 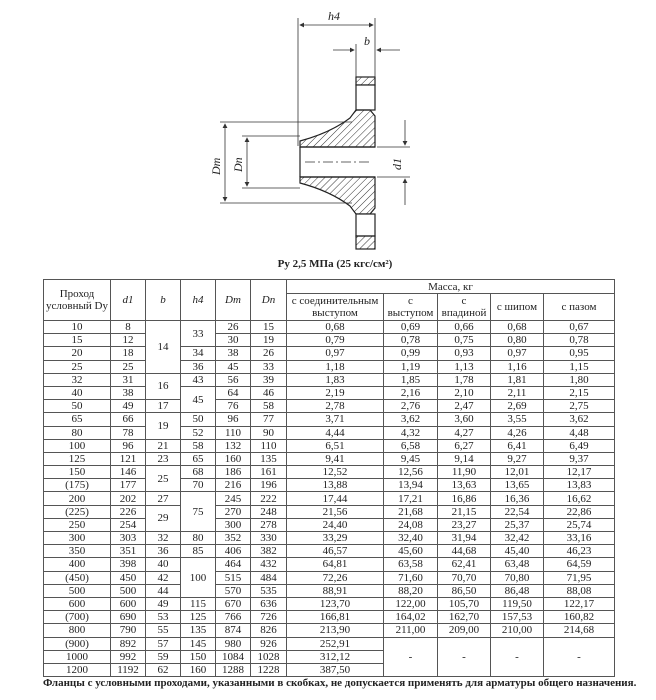 What do you see at coordinates (77, 656) in the screenshot?
I see `cell-dy: 1000` at bounding box center [77, 656].